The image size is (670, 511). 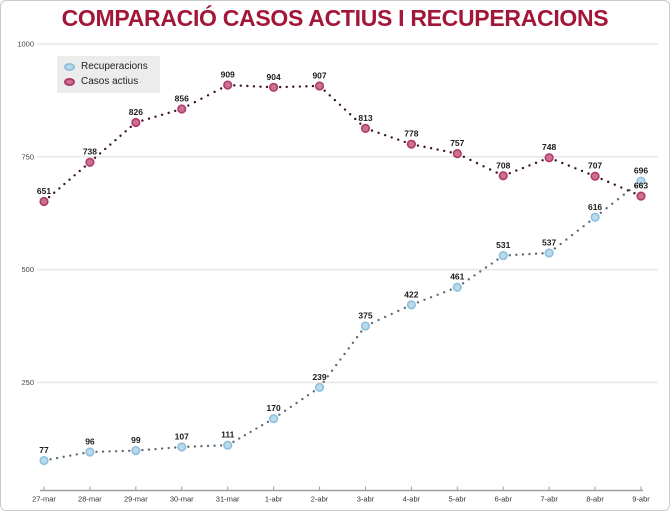 I want to click on x-tick-label: 8-abr, so click(x=595, y=499).